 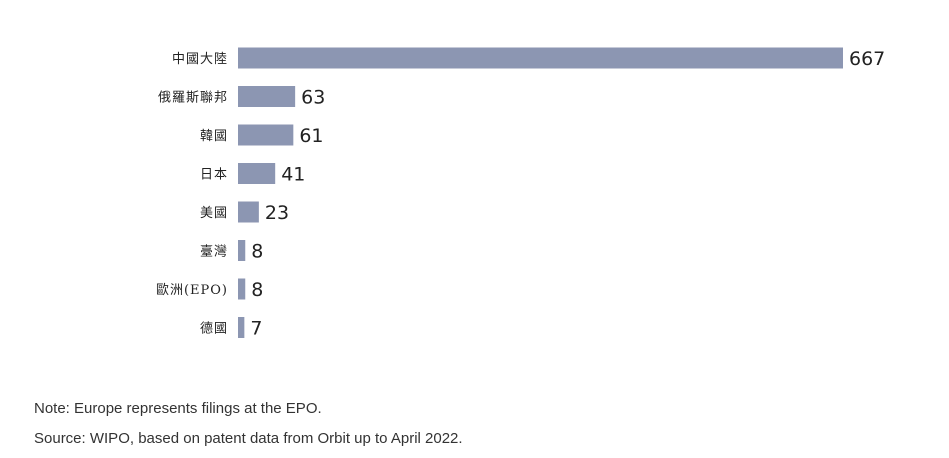 I want to click on value-label: 41, so click(x=293, y=175).